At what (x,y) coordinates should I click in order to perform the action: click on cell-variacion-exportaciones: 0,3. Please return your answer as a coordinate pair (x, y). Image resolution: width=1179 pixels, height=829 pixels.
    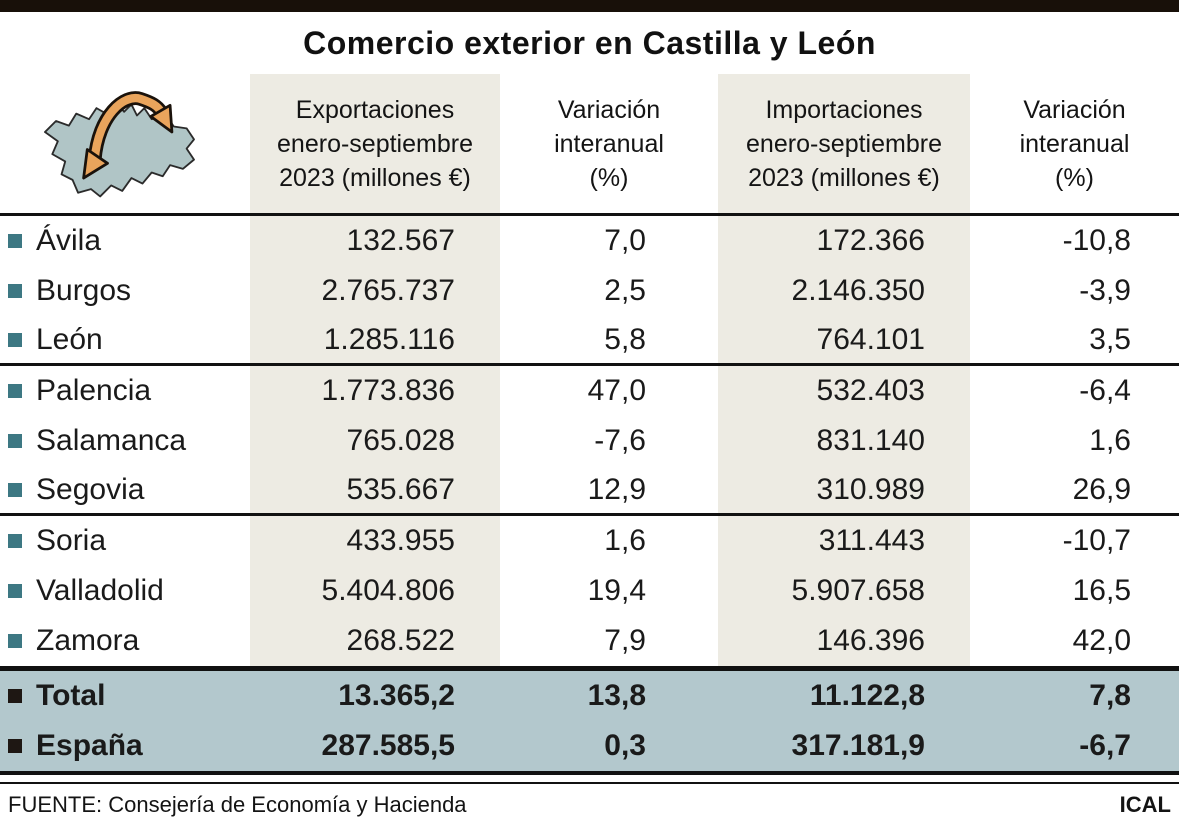
    Looking at the image, I should click on (625, 745).